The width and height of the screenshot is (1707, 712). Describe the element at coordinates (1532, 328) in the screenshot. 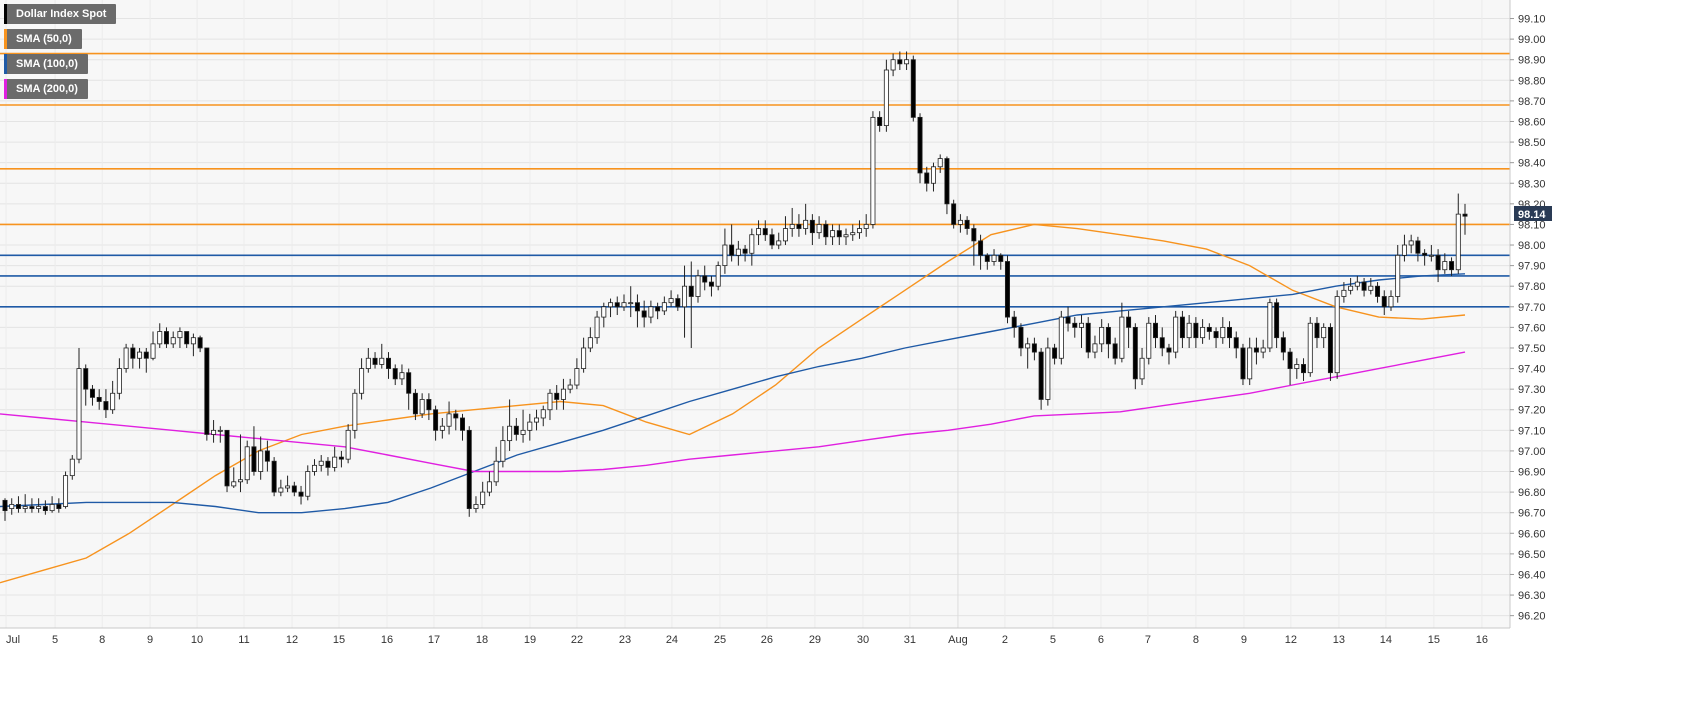

I see `y-tick-label: 97.60` at that location.